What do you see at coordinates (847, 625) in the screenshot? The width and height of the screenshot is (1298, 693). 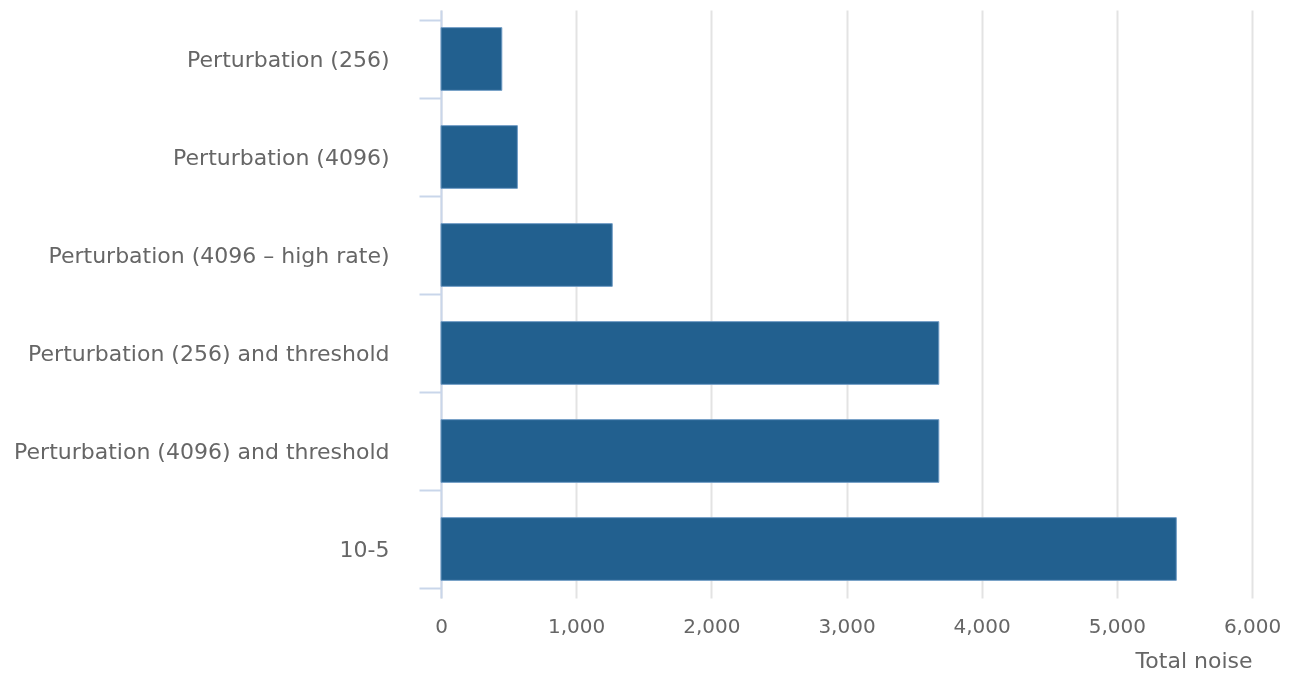 I see `x-tick-label: 3,000` at bounding box center [847, 625].